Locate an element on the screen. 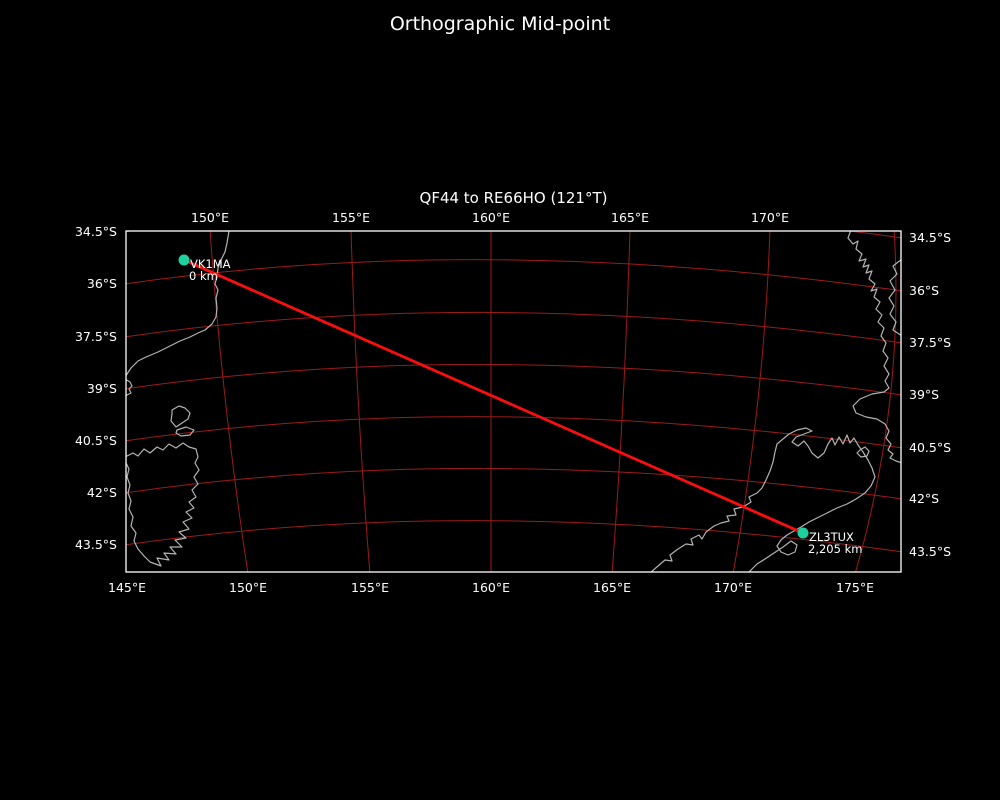 The height and width of the screenshot is (800, 1000). tick-label-bottom: 160°E is located at coordinates (491, 587).